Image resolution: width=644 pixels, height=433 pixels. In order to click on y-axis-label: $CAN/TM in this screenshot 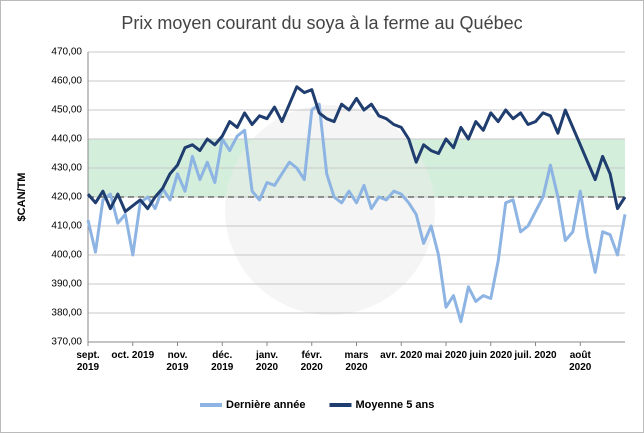, I will do `click(22, 197)`.